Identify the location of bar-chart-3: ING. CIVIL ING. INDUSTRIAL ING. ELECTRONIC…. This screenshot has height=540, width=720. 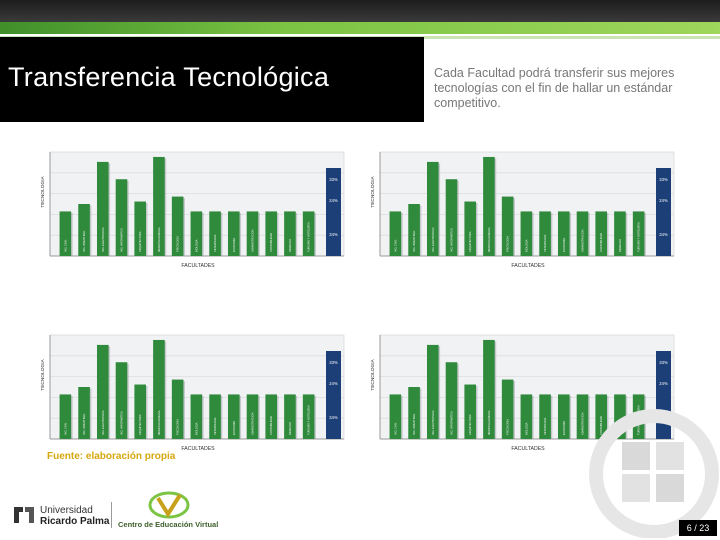
(192, 392).